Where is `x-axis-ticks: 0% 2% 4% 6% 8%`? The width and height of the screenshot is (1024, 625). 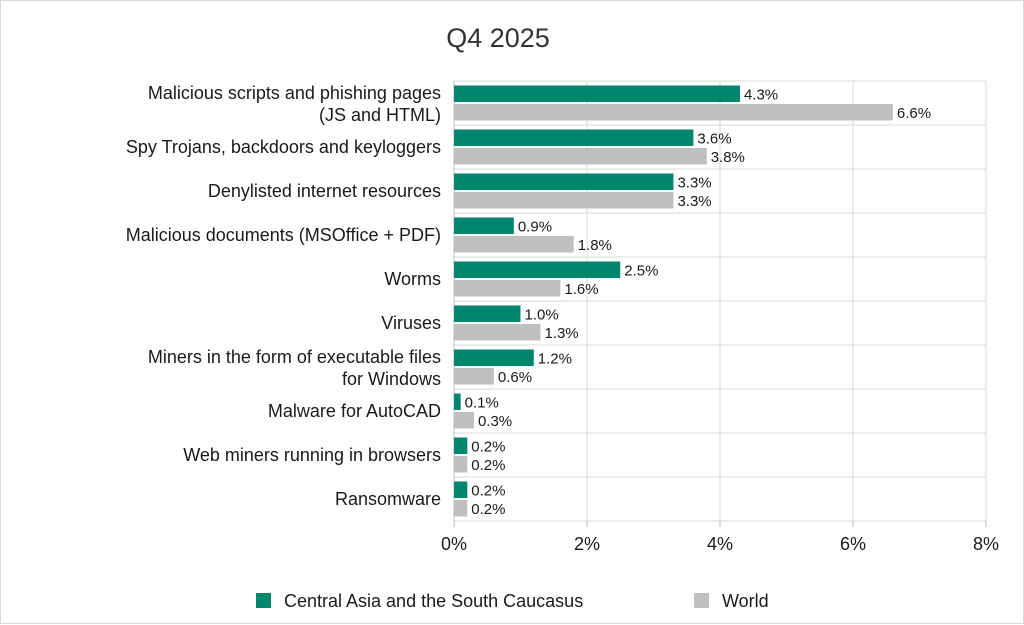 x-axis-ticks: 0% 2% 4% 6% 8% is located at coordinates (720, 544).